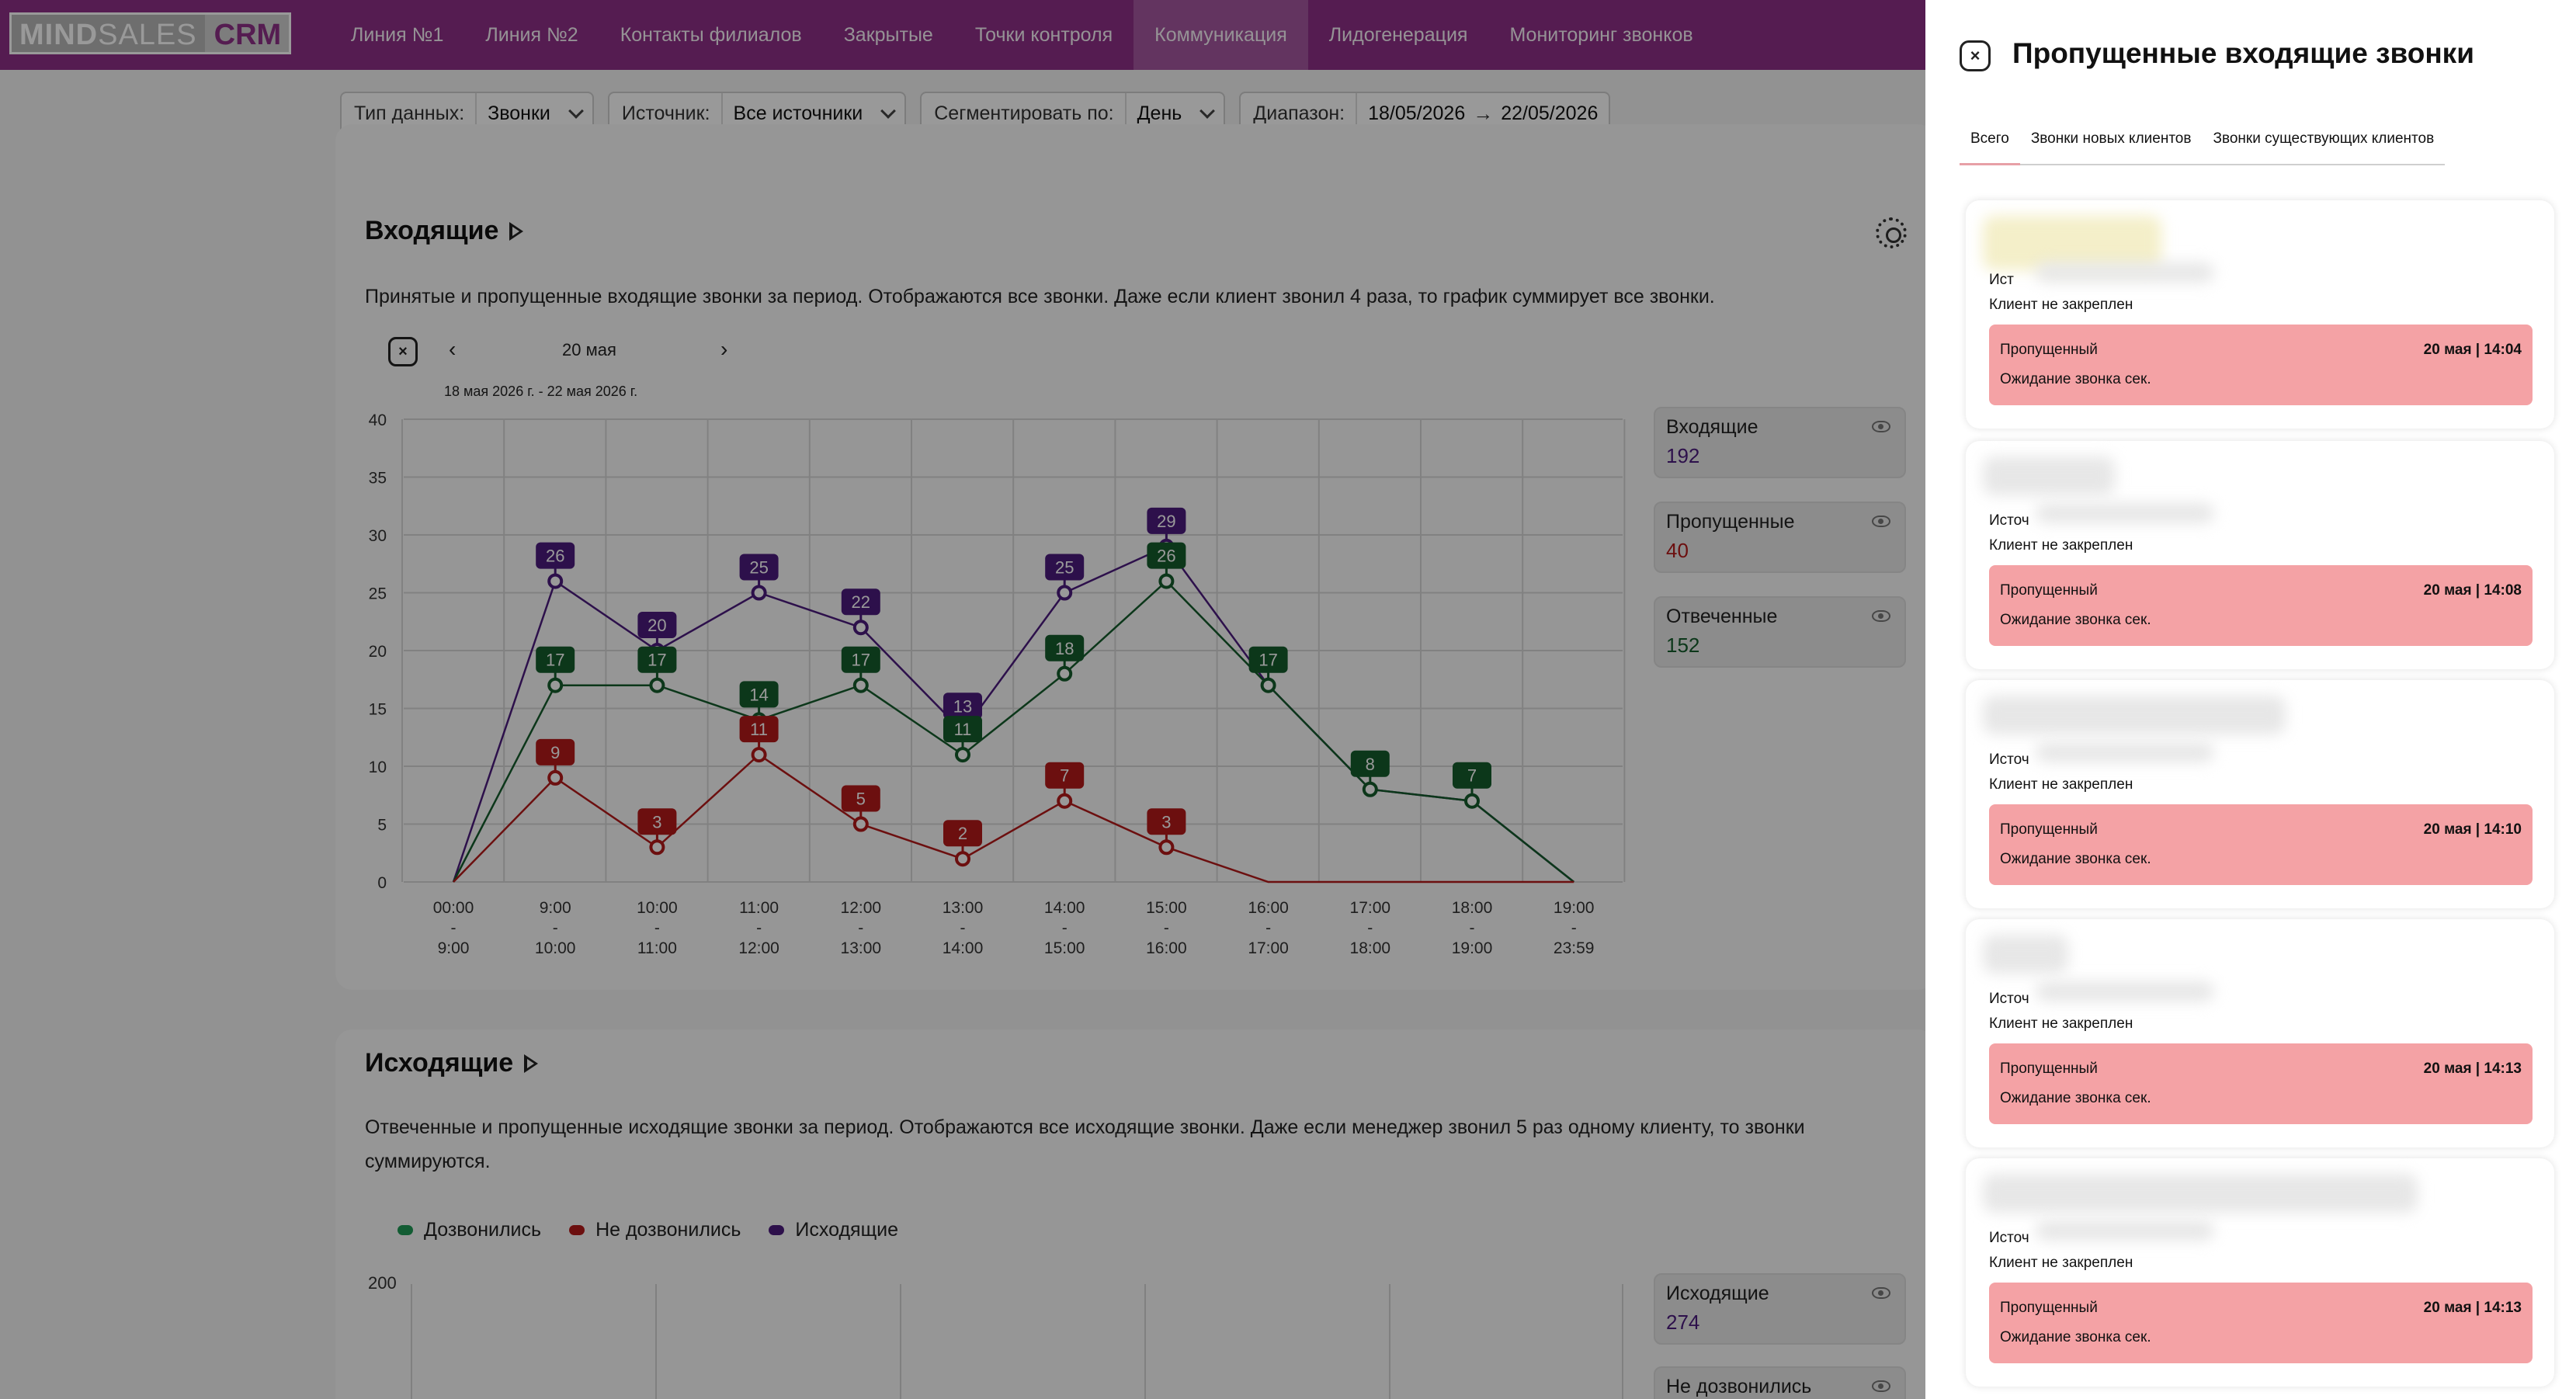 Image resolution: width=2576 pixels, height=1399 pixels. What do you see at coordinates (2111, 138) in the screenshot?
I see `tab-new-clients: Звонки новых клиентов` at bounding box center [2111, 138].